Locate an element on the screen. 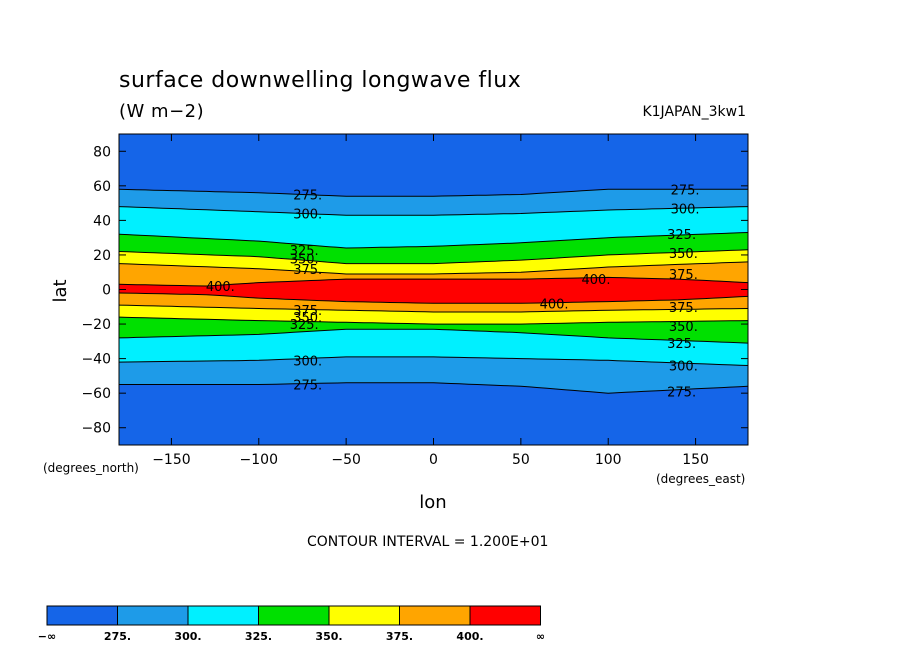  units-label: (W m−2) is located at coordinates (162, 111).